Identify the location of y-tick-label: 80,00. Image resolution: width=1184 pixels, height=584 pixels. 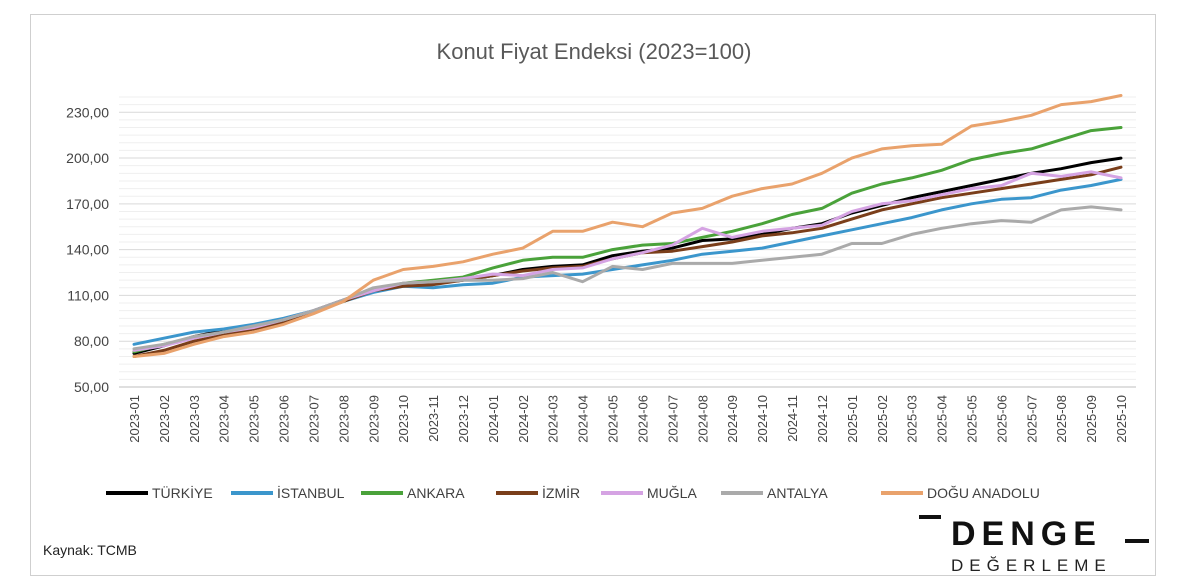
(91, 341).